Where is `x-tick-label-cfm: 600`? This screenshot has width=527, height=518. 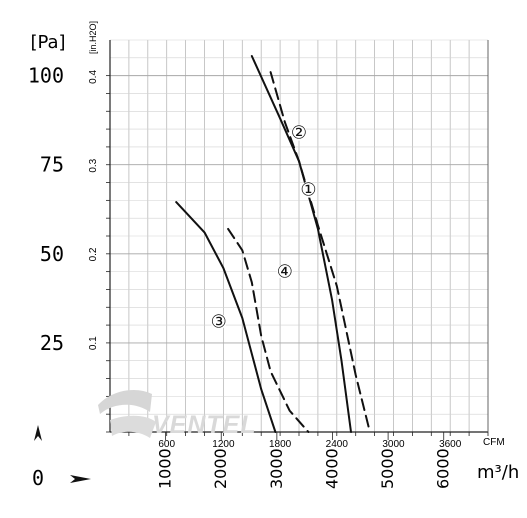 x-tick-label-cfm: 600 is located at coordinates (166, 444).